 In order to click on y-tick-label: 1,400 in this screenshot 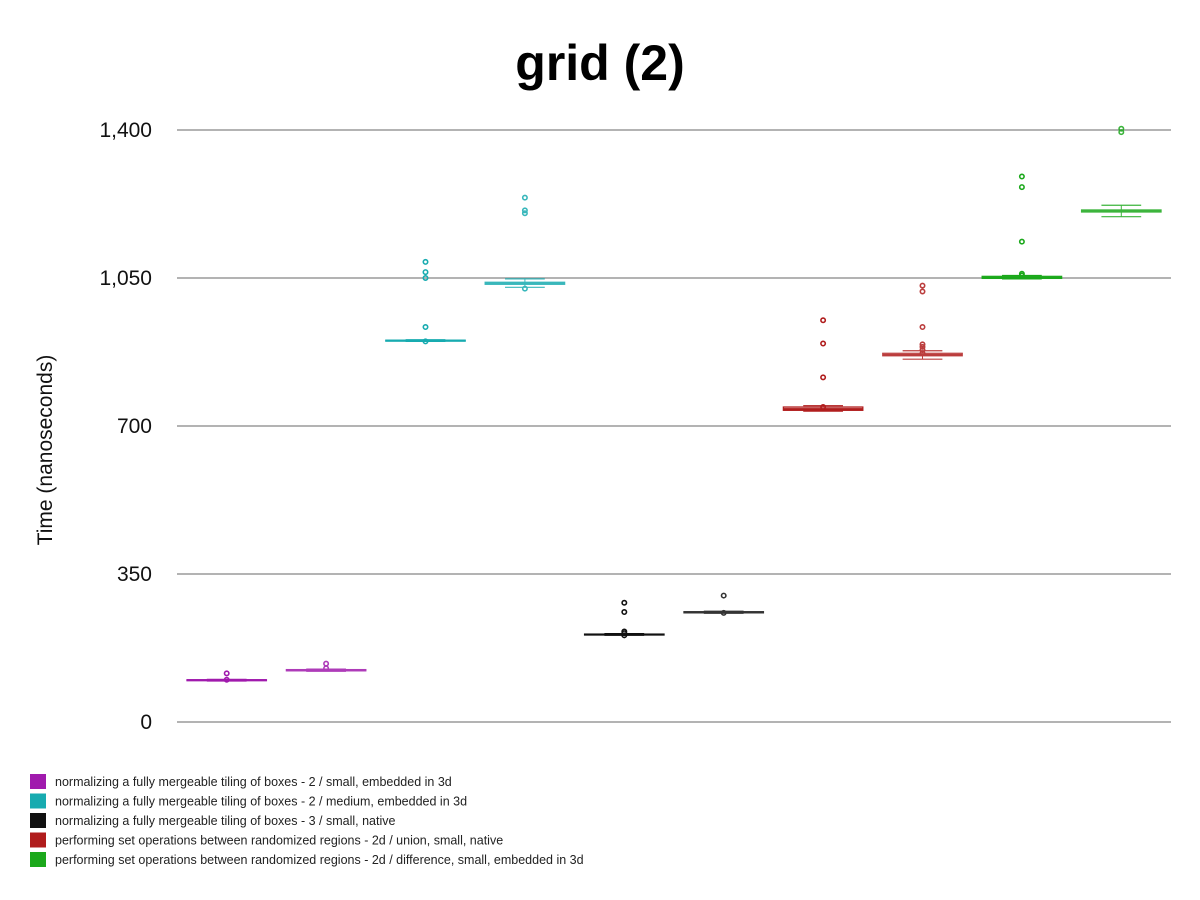, I will do `click(125, 130)`.